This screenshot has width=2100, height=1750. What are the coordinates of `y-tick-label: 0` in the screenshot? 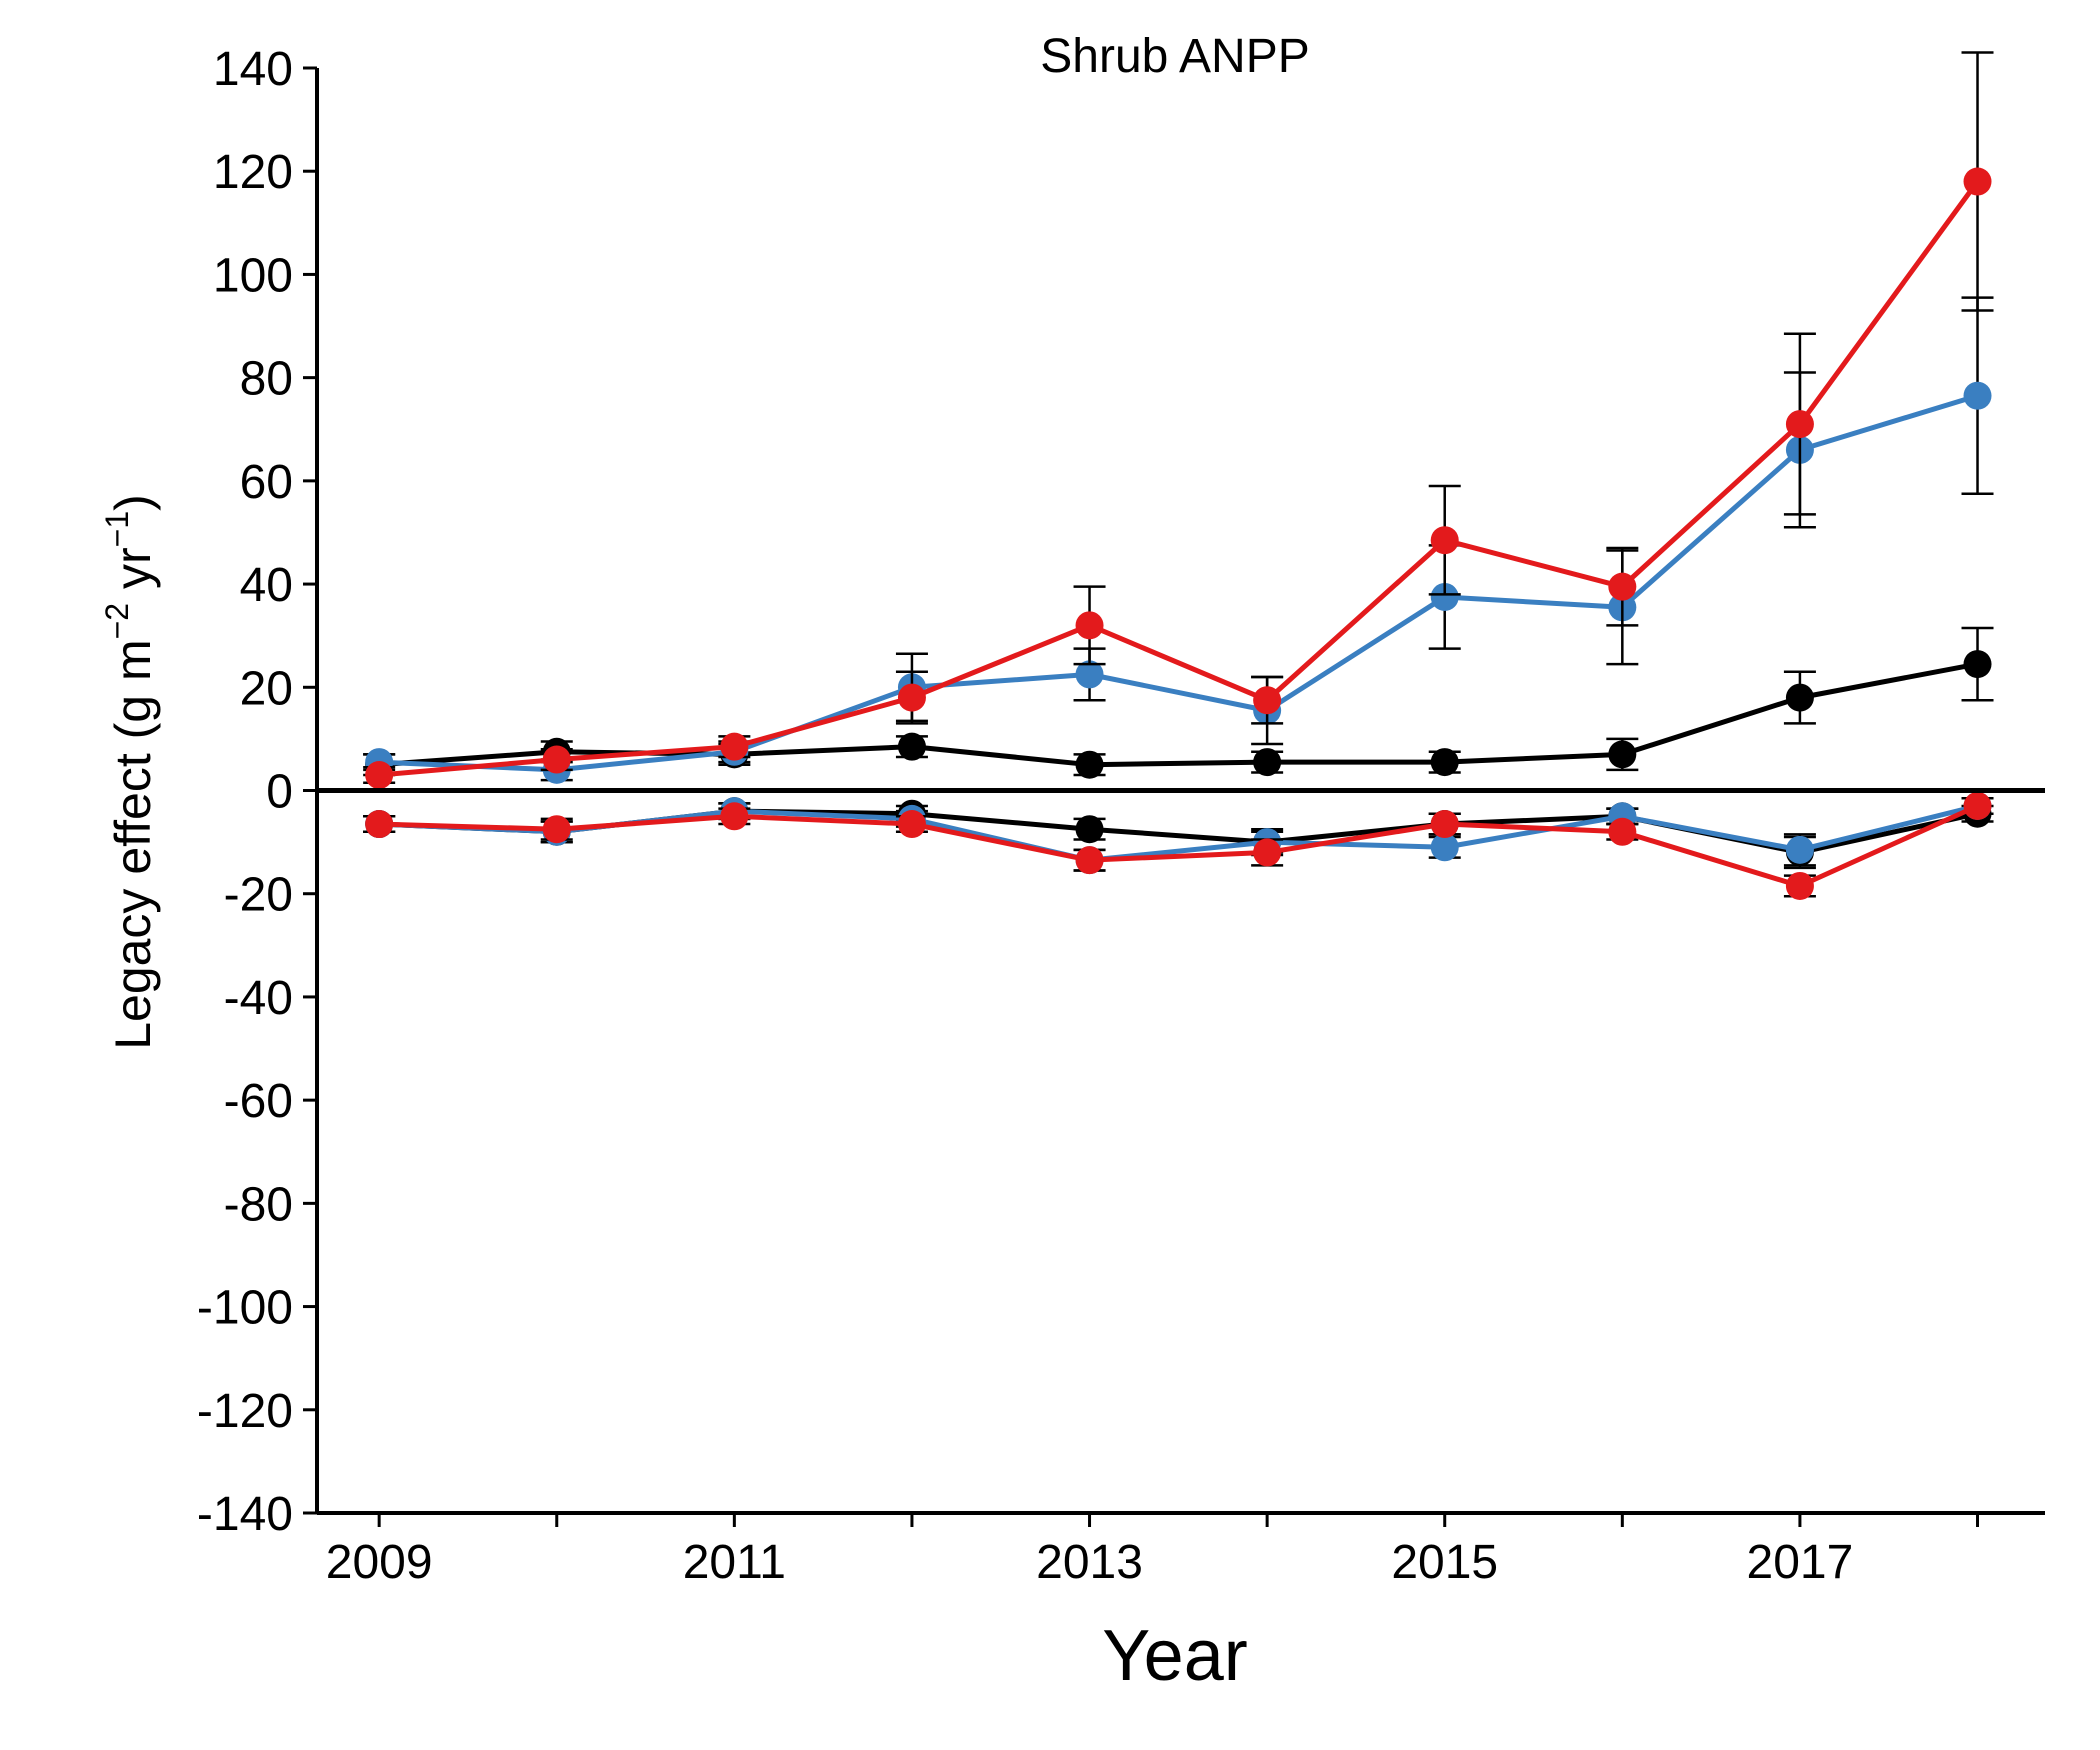 It's located at (279, 792).